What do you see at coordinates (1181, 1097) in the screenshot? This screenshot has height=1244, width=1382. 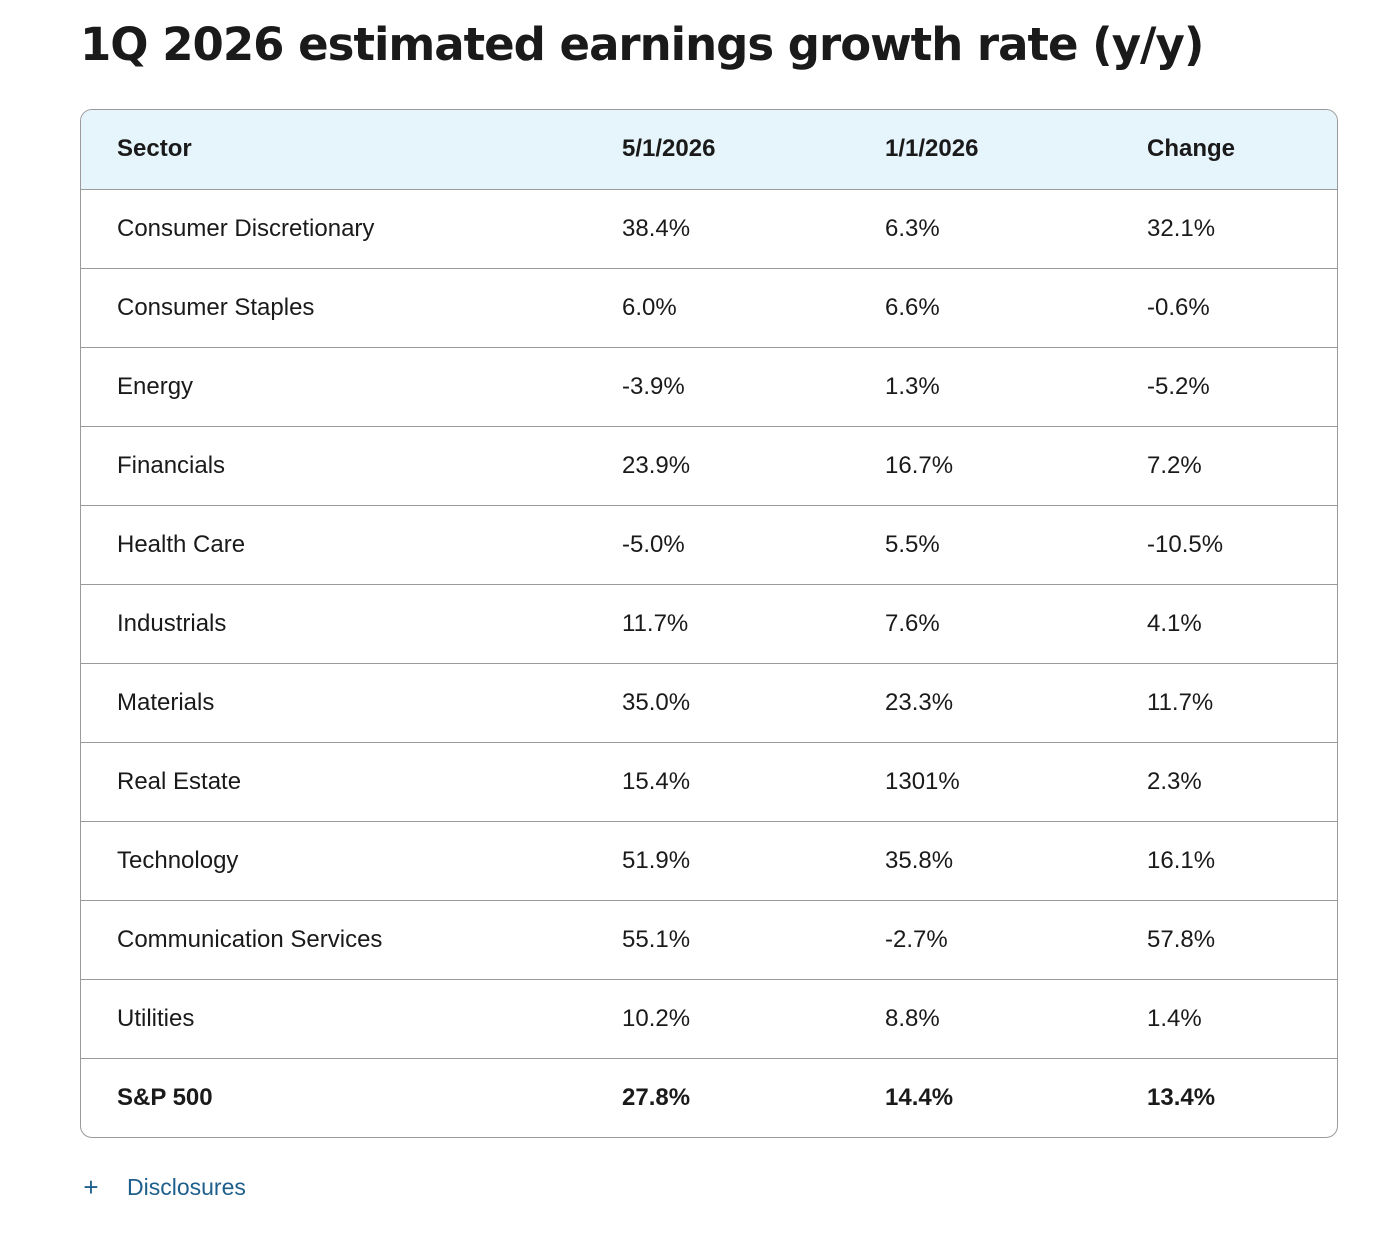 I see `total-change-cell: 13.4%` at bounding box center [1181, 1097].